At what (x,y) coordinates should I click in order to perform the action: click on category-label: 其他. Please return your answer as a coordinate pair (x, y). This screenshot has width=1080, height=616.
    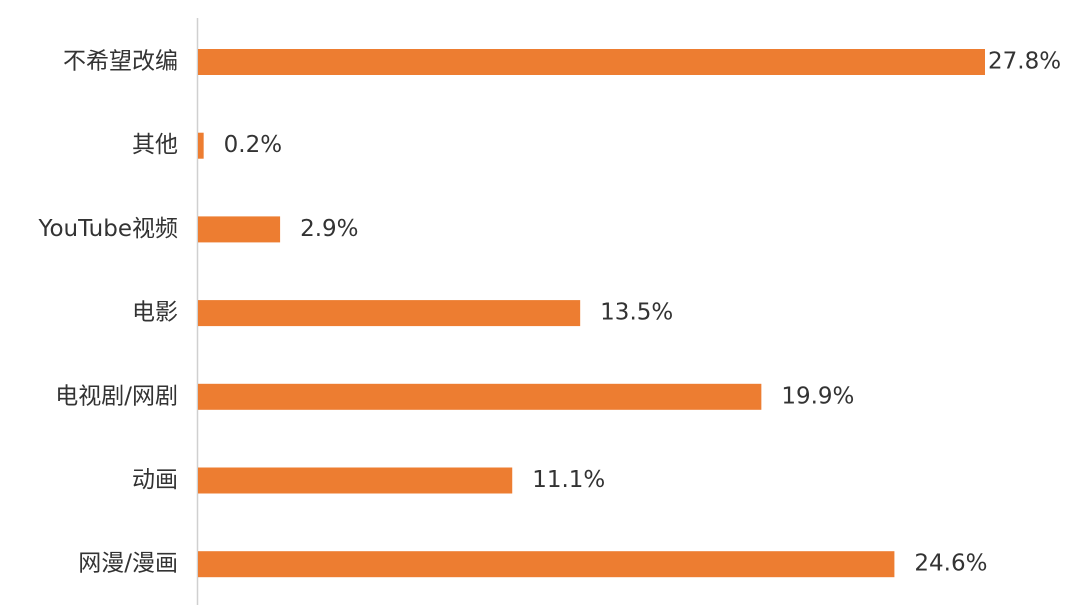
    Looking at the image, I should click on (155, 145).